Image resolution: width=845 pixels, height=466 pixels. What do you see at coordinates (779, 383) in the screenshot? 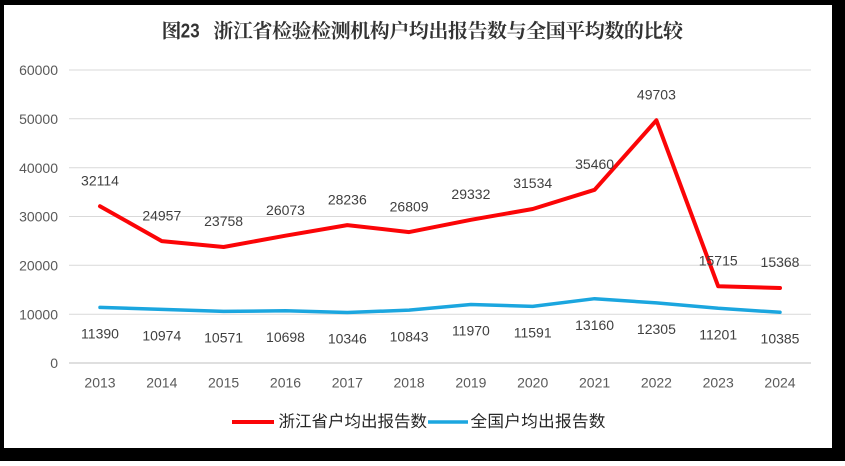
I see `svg-text: 2024` at bounding box center [779, 383].